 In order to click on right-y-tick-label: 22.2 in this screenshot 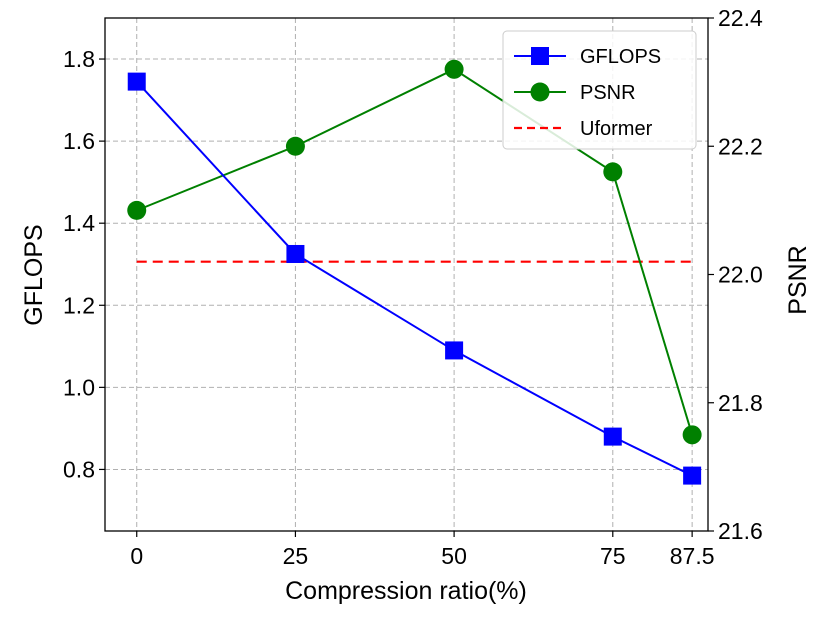, I will do `click(740, 146)`.